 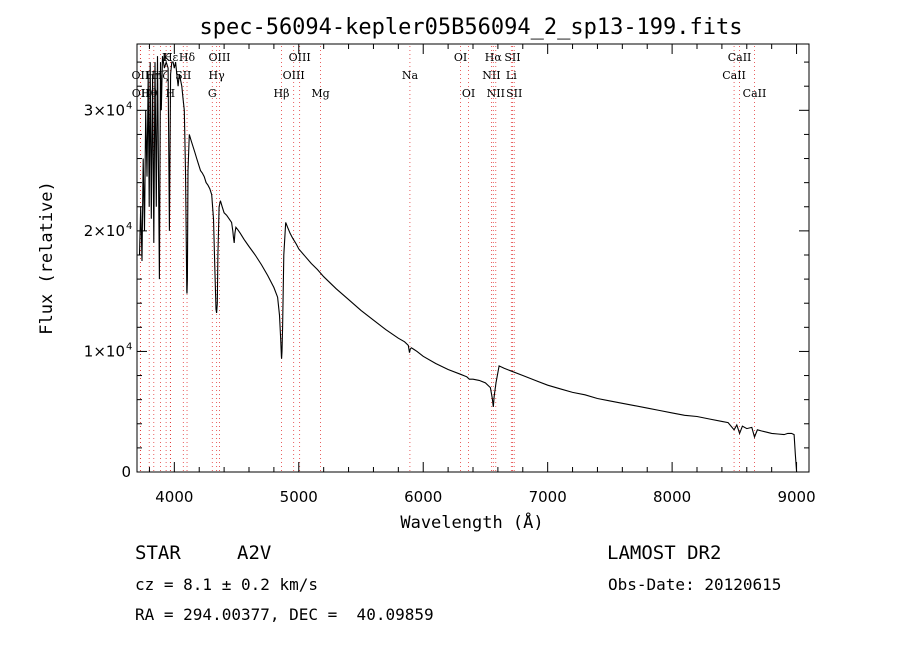 What do you see at coordinates (282, 93) in the screenshot?
I see `line-label: Hβ` at bounding box center [282, 93].